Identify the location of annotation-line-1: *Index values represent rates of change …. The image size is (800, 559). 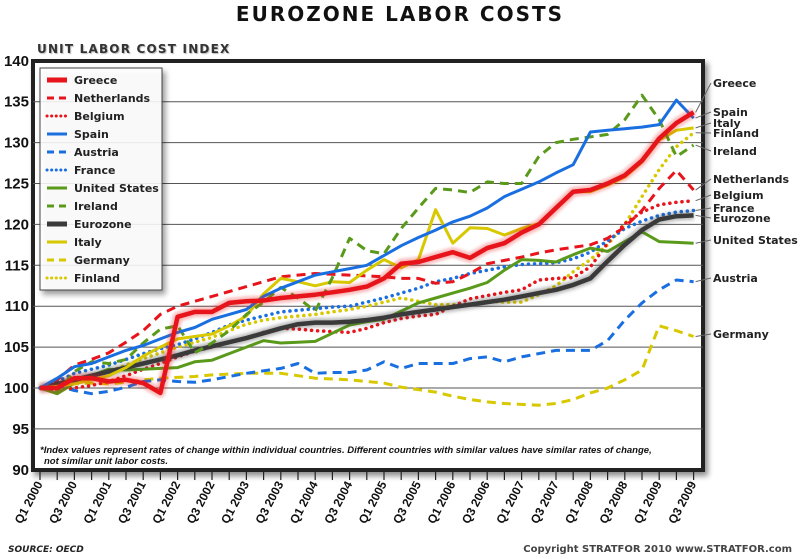
(346, 450).